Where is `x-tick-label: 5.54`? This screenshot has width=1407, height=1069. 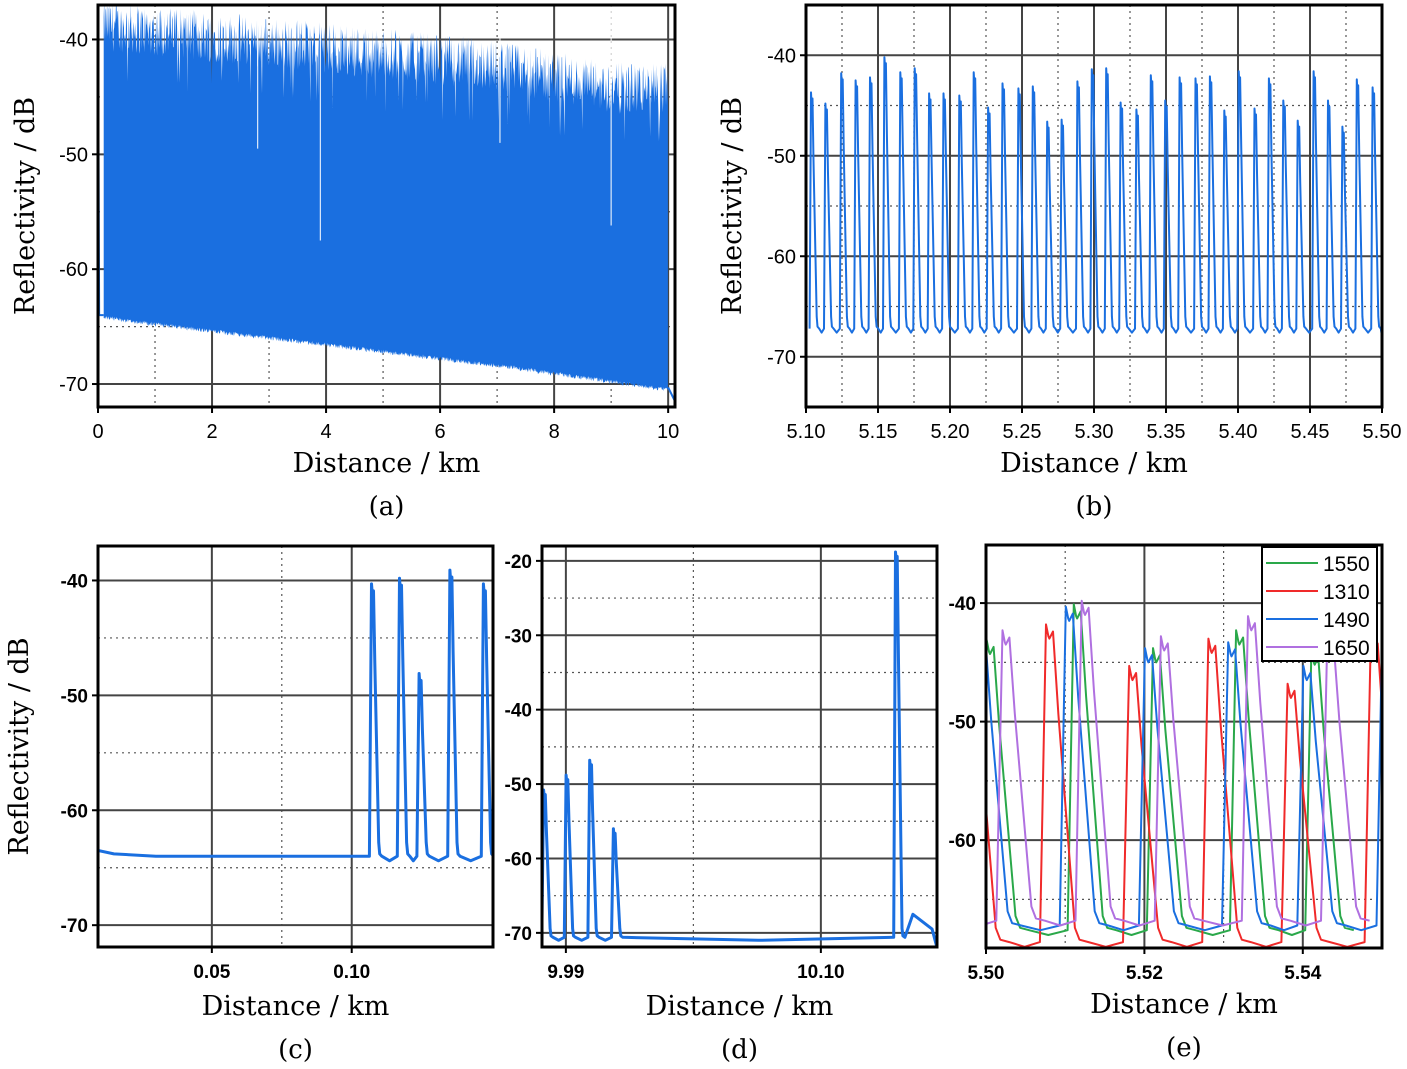 x-tick-label: 5.54 is located at coordinates (1302, 973).